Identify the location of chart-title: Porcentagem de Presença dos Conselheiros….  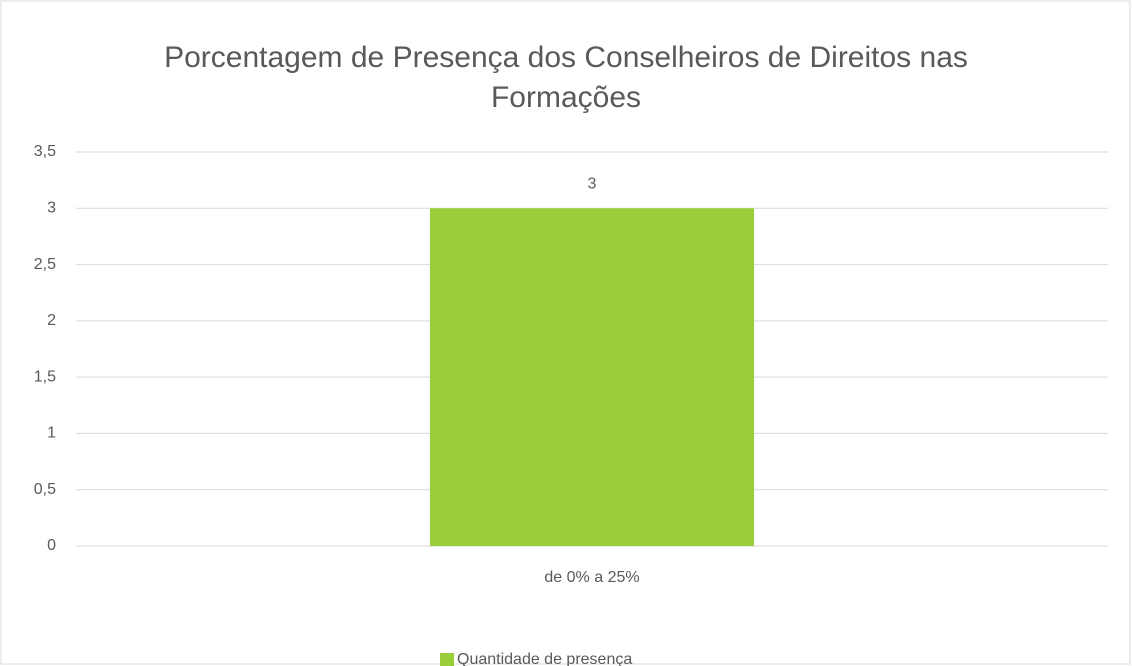
(566, 77).